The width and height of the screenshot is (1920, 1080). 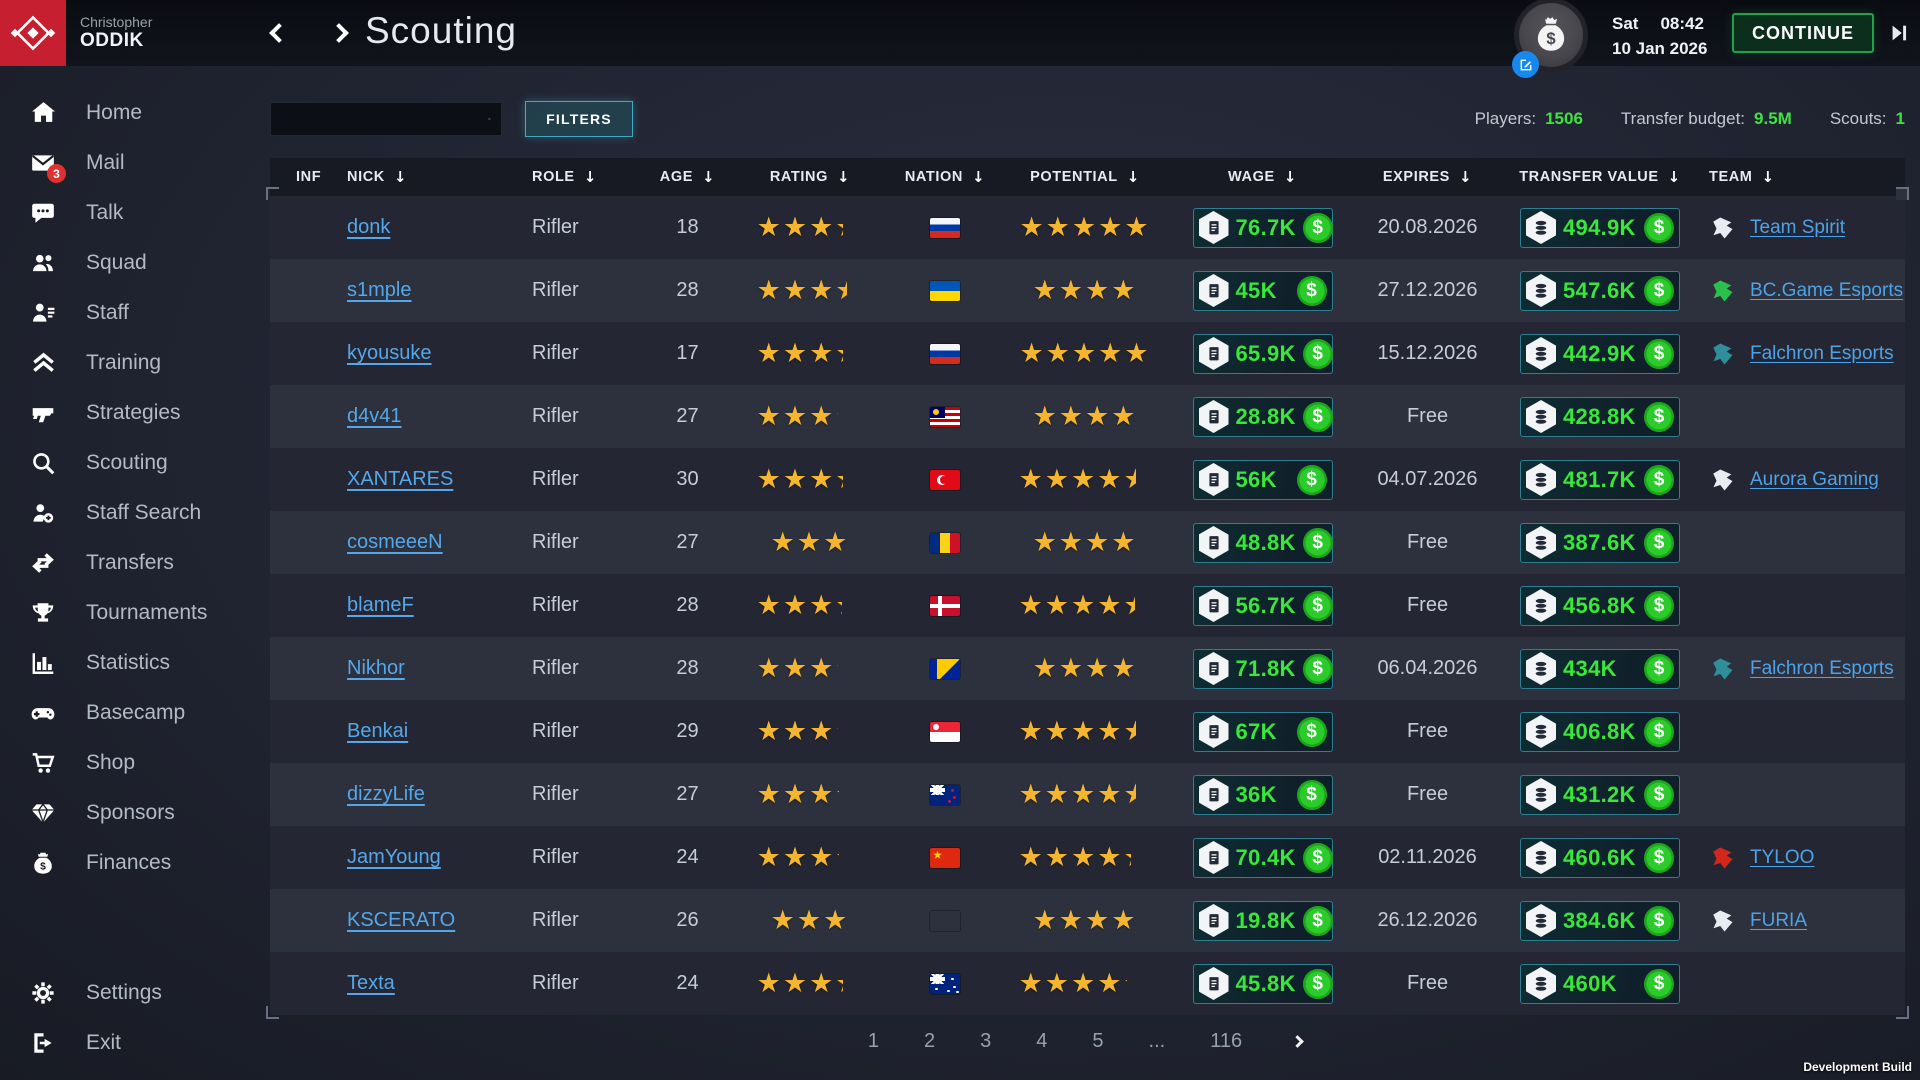 I want to click on edit-badge, so click(x=1525, y=64).